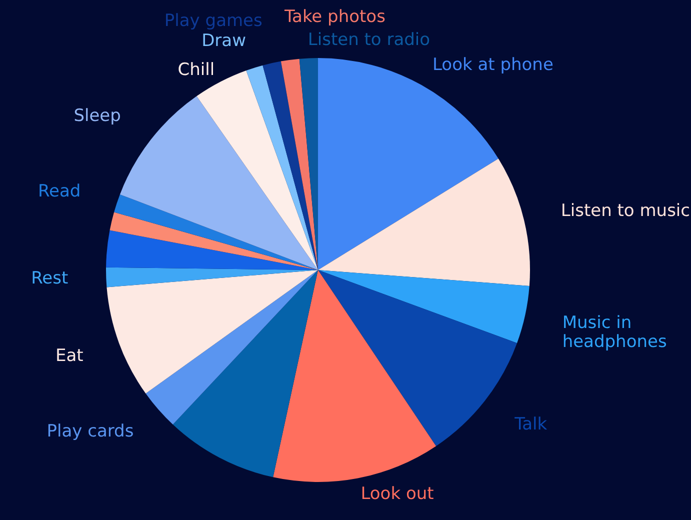 This screenshot has width=691, height=520. Describe the element at coordinates (614, 332) in the screenshot. I see `slice-label: Music in headphones` at that location.